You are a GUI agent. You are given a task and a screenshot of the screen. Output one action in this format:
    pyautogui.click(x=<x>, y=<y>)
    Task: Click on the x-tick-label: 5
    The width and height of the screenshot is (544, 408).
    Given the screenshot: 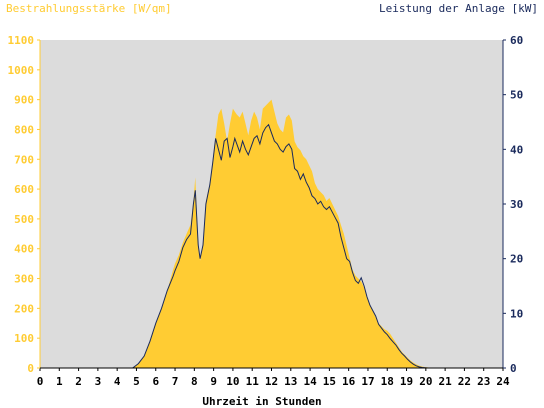 What is the action you would take?
    pyautogui.click(x=136, y=381)
    